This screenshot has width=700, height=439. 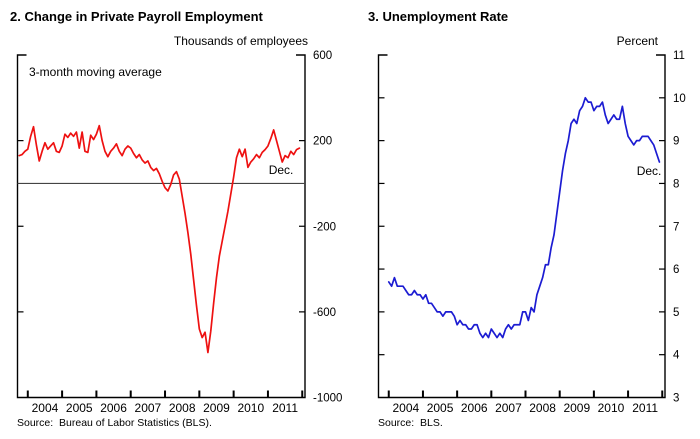 What do you see at coordinates (679, 99) in the screenshot?
I see `y-tick-label: 10` at bounding box center [679, 99].